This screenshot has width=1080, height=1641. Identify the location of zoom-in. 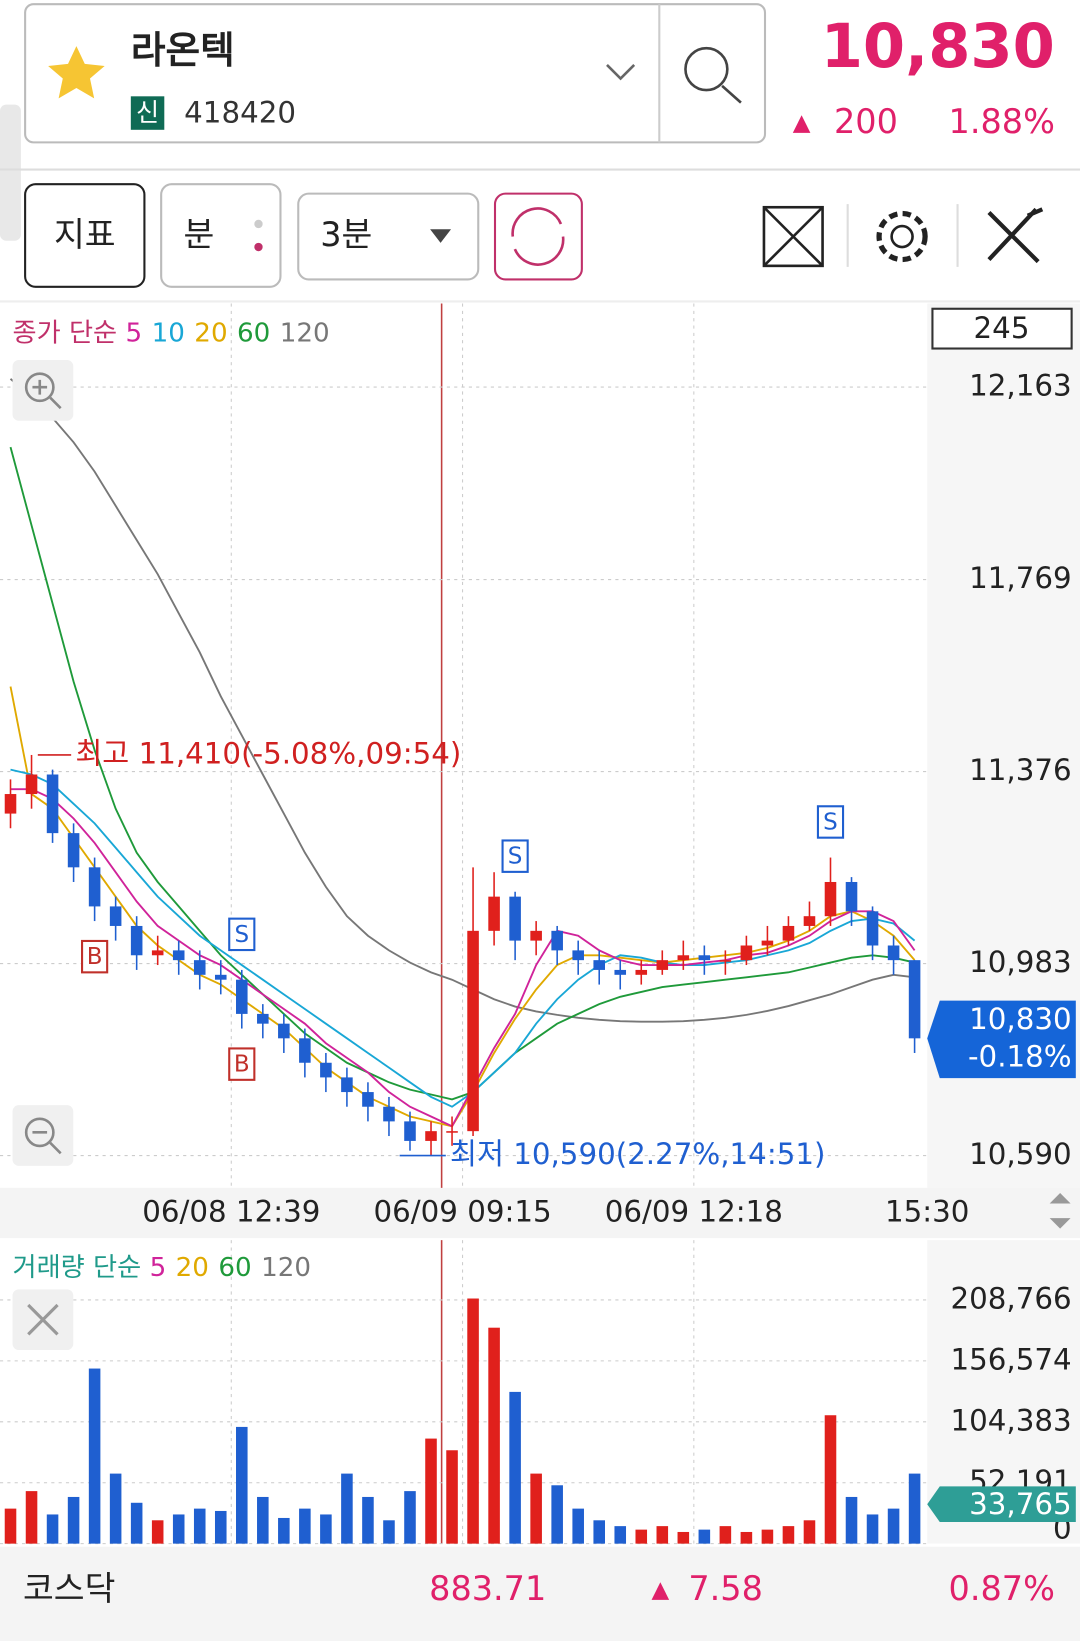
(43, 390).